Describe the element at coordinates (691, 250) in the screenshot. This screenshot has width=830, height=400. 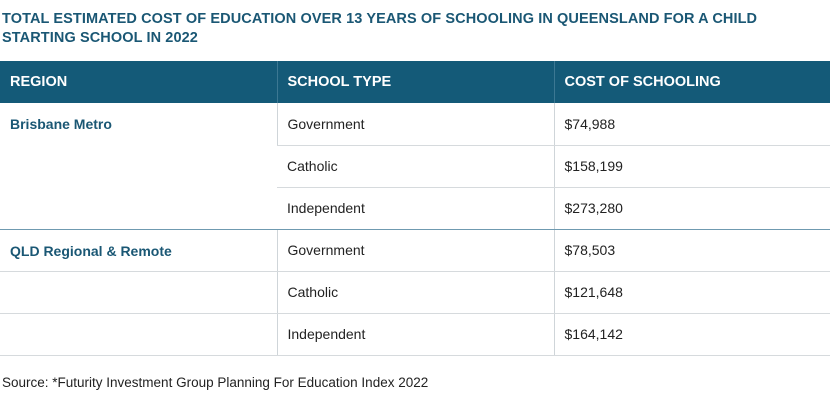
I see `cost-cell: $78,503` at that location.